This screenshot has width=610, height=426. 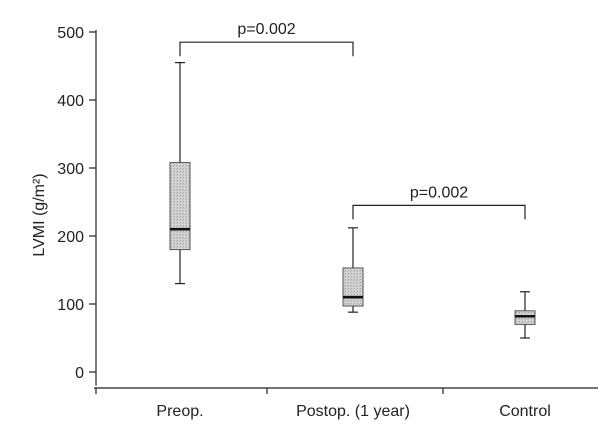 What do you see at coordinates (70, 305) in the screenshot?
I see `y-tick-label: 100` at bounding box center [70, 305].